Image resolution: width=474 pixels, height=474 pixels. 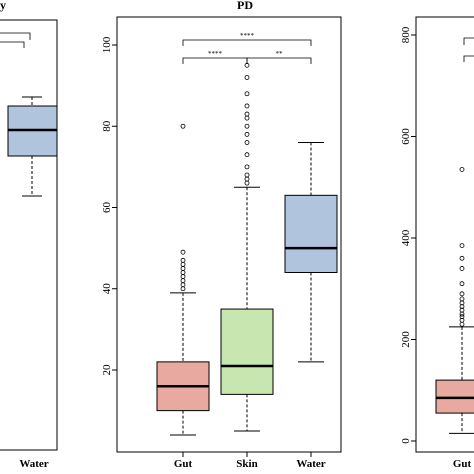 What do you see at coordinates (246, 464) in the screenshot?
I see `panel-pd-category-label: Skin` at bounding box center [246, 464].